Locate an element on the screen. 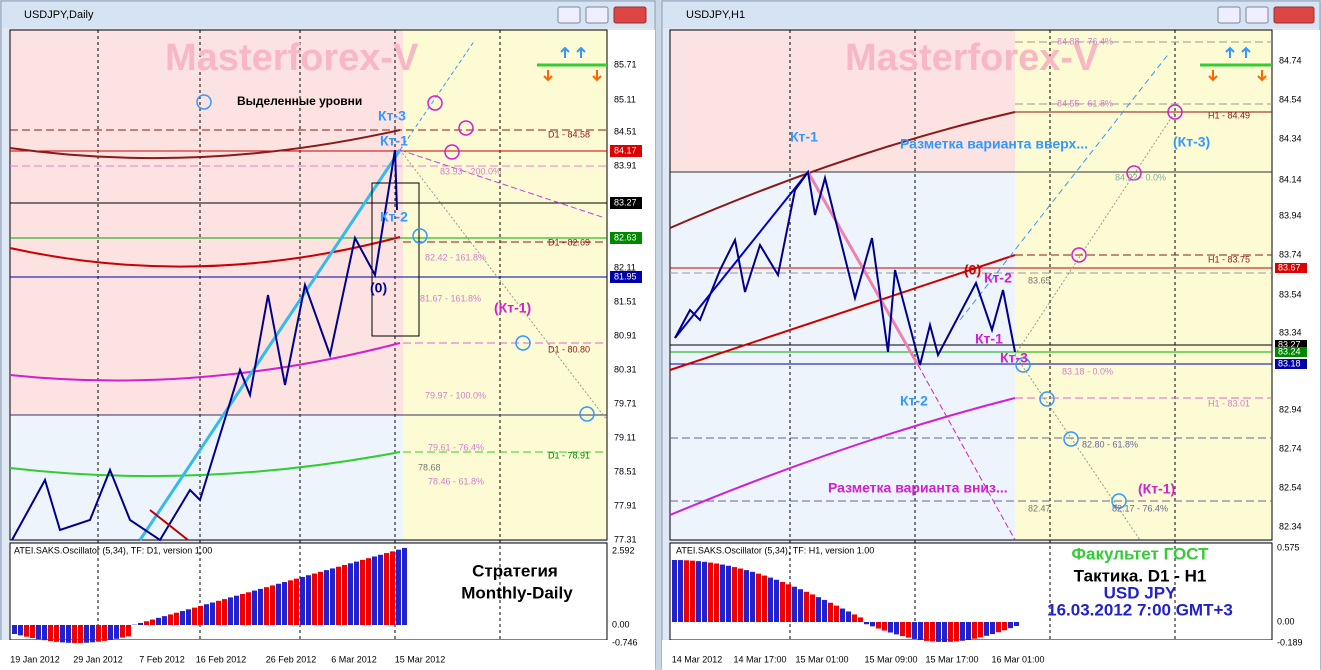 The width and height of the screenshot is (1321, 670). price-tick-label: 84.14 is located at coordinates (1290, 179).